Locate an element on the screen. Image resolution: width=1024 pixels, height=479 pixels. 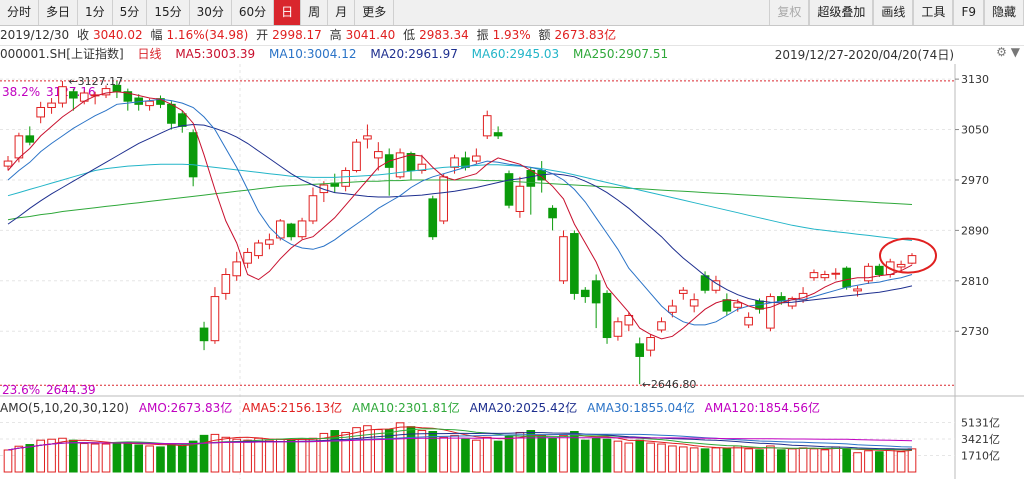
tool-tab-5: 隐藏 is located at coordinates (1003, 12).